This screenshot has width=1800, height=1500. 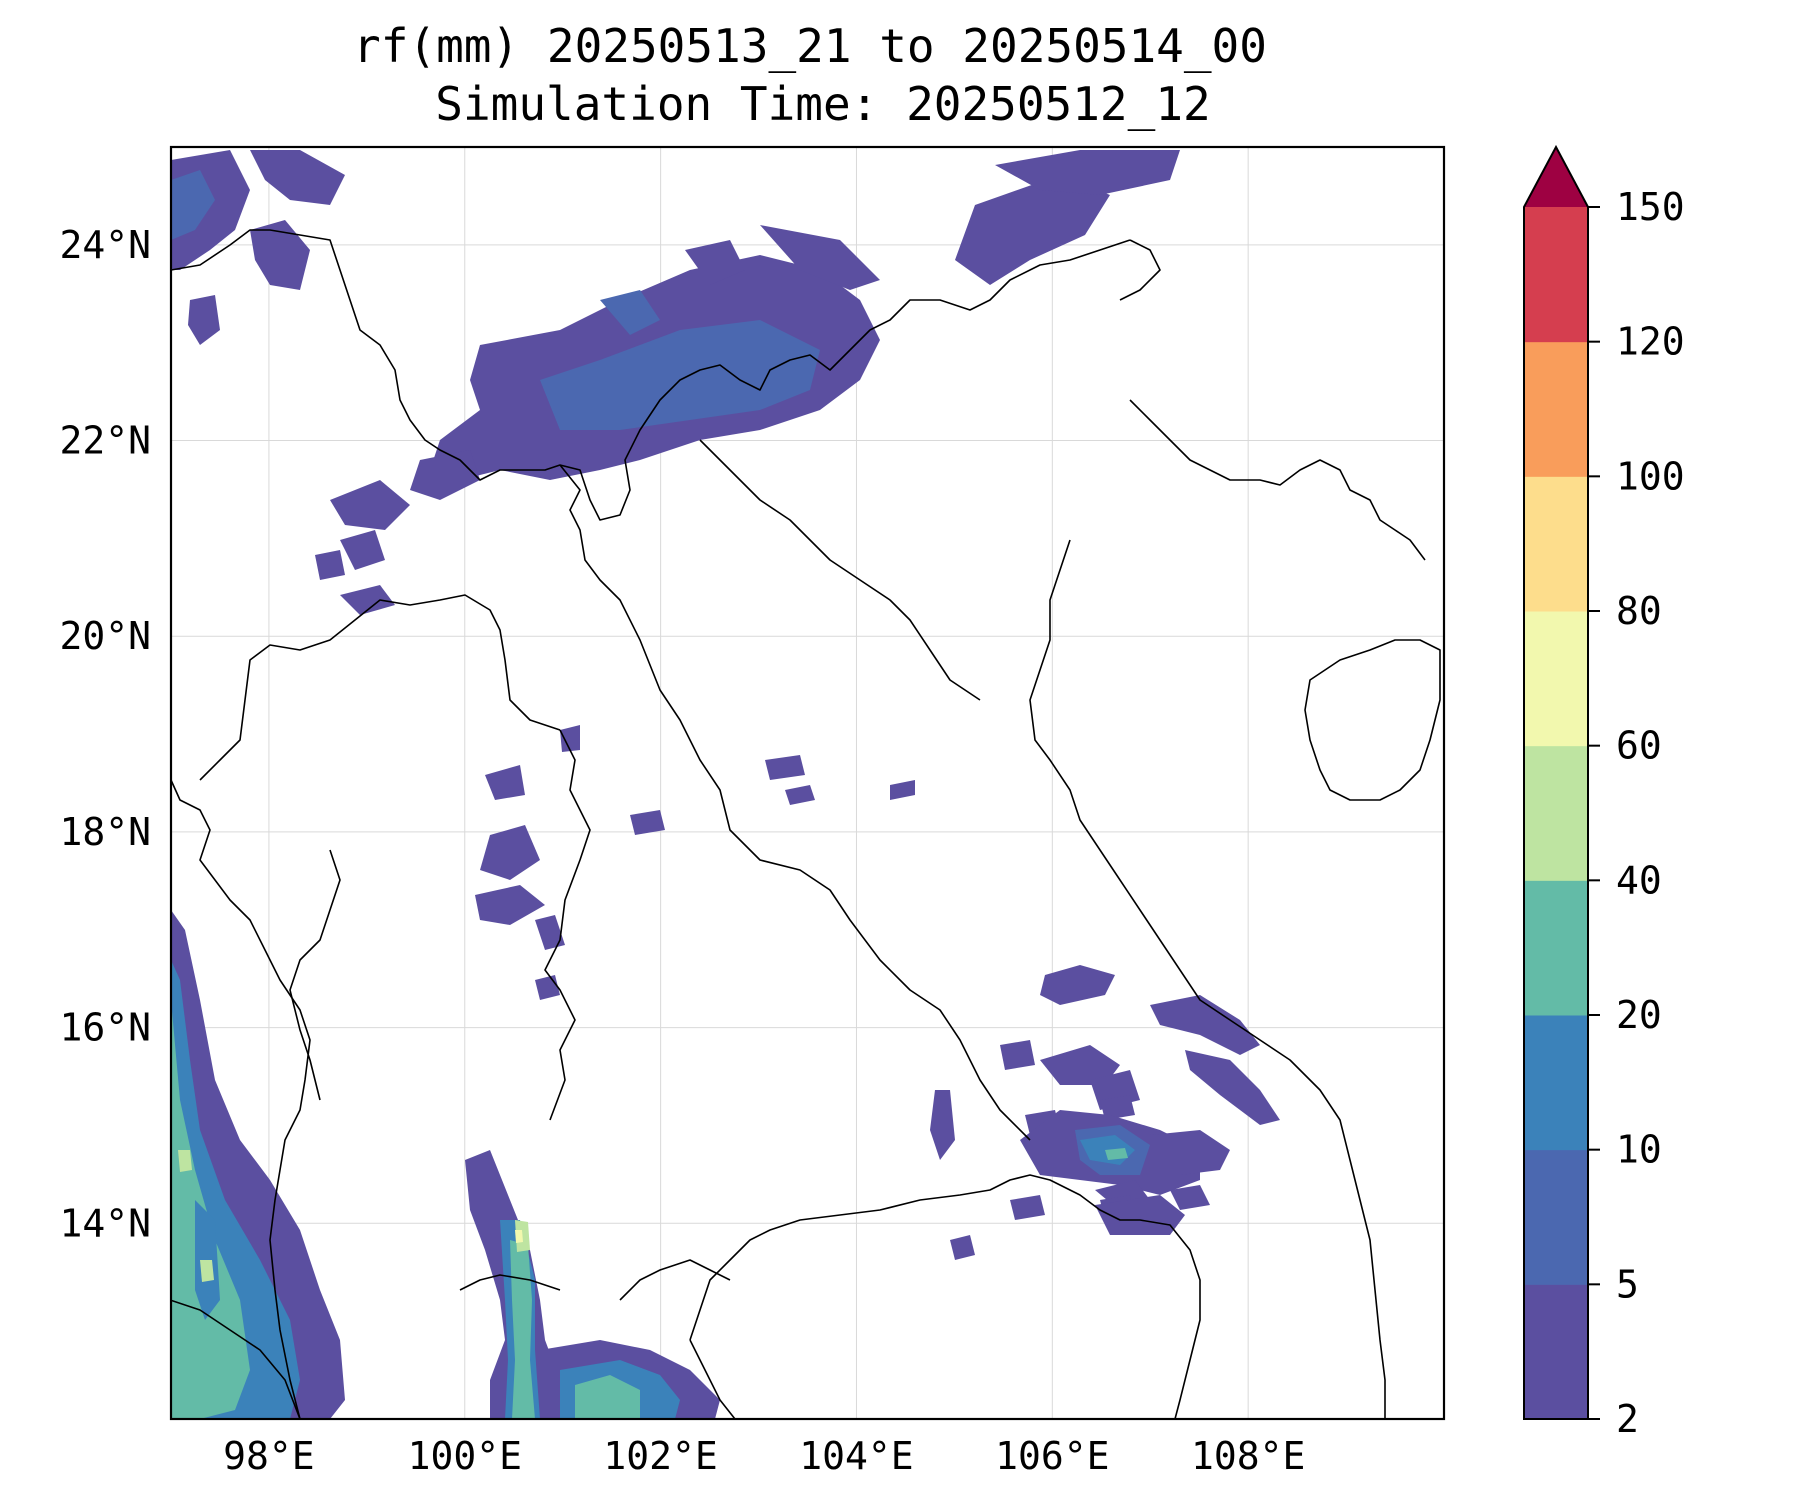 What do you see at coordinates (822, 104) in the screenshot?
I see `chart-subtitle: Simulation Time: 20250512_12` at bounding box center [822, 104].